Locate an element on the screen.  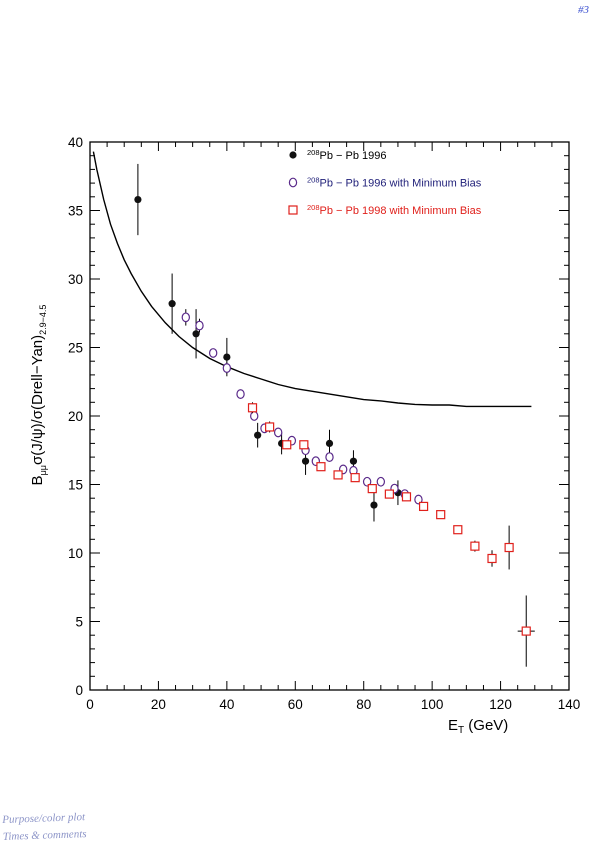
x-tick-label: 140 is located at coordinates (569, 704).